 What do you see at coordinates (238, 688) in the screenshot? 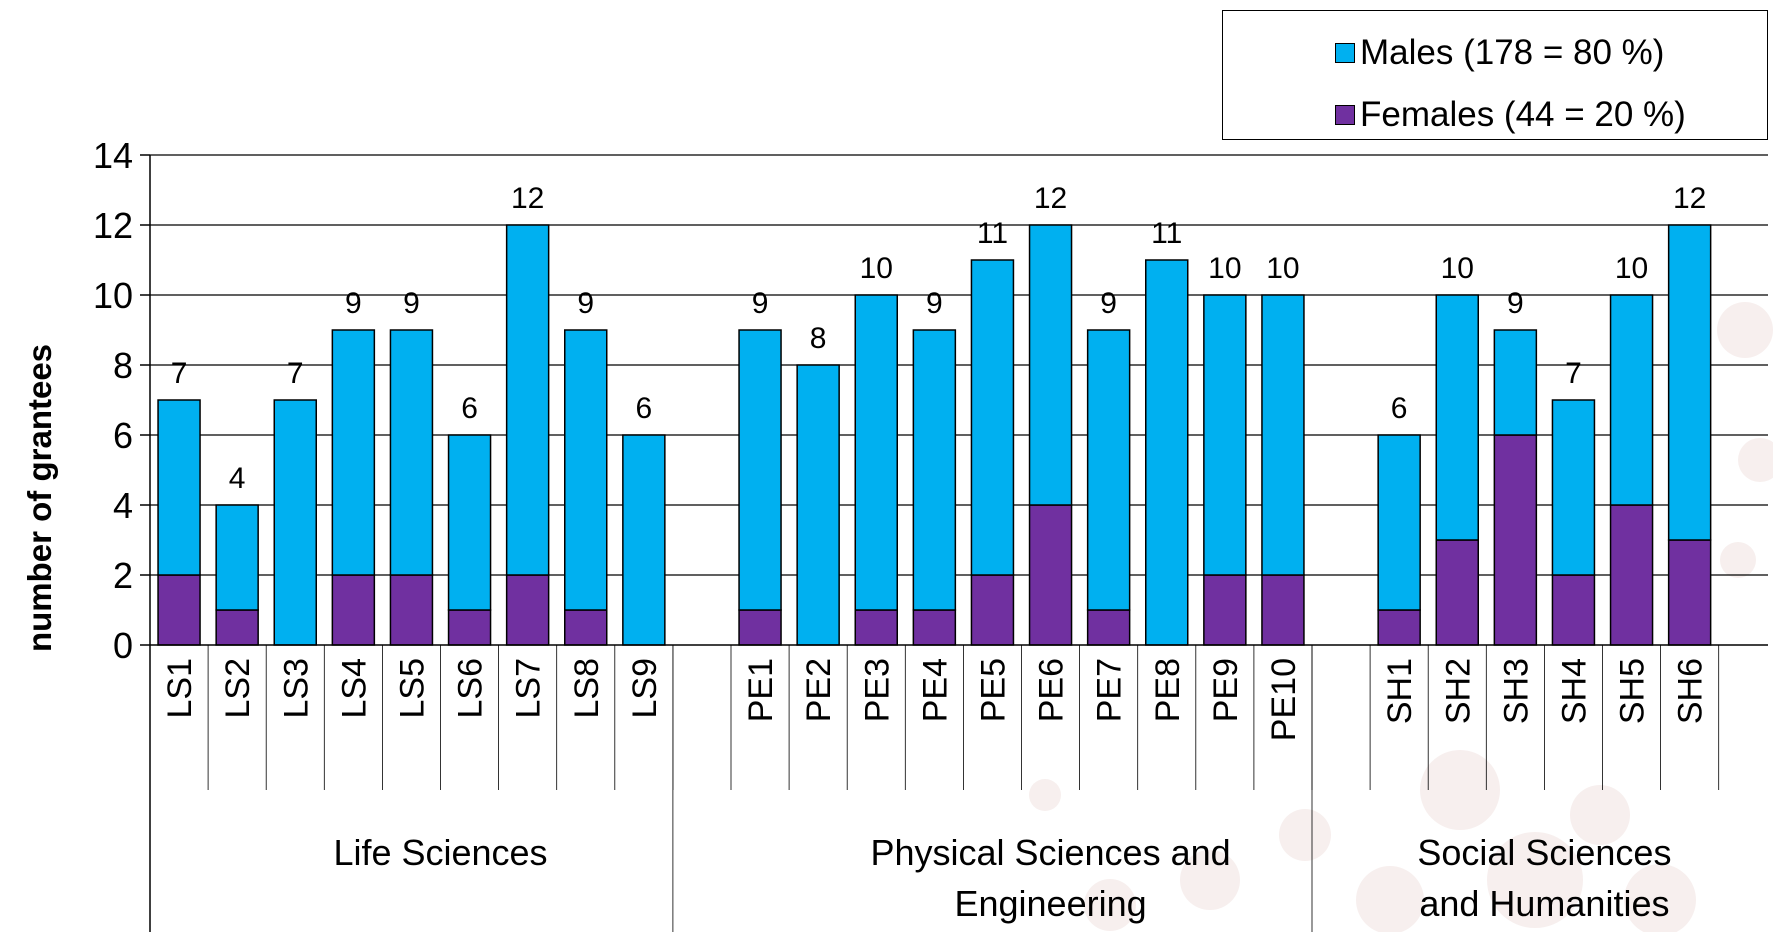
I see `x-tick-label-LS2: LS2` at bounding box center [238, 688].